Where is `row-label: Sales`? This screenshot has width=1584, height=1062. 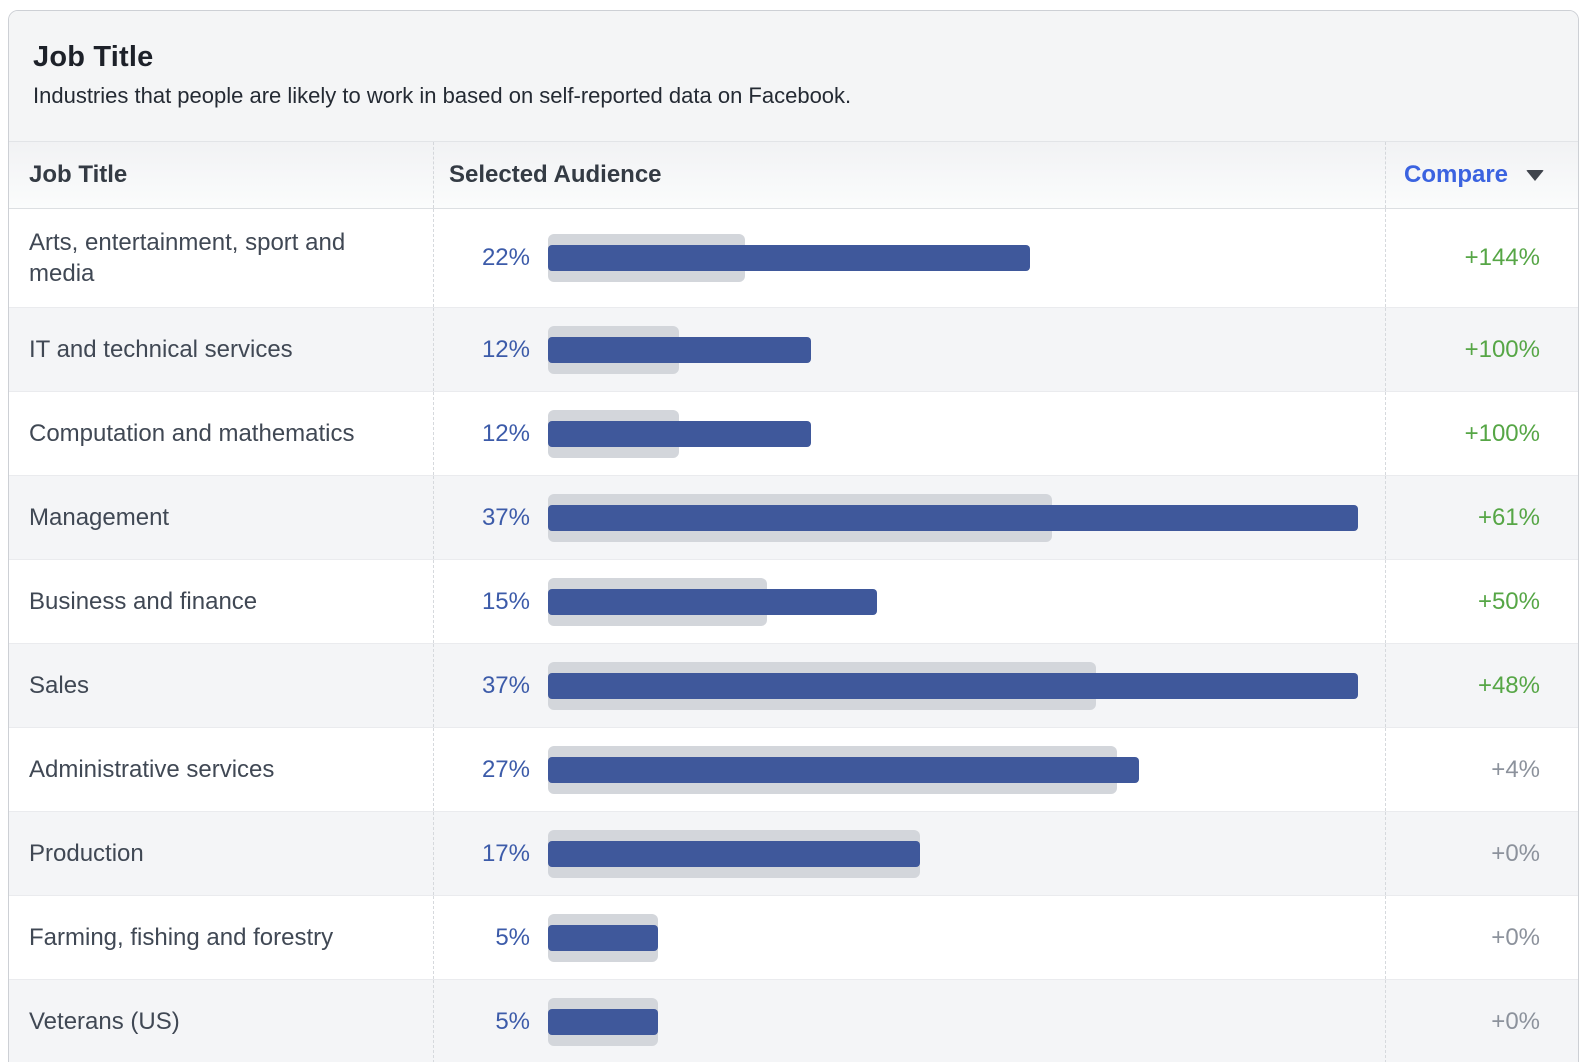
row-label: Sales is located at coordinates (59, 685).